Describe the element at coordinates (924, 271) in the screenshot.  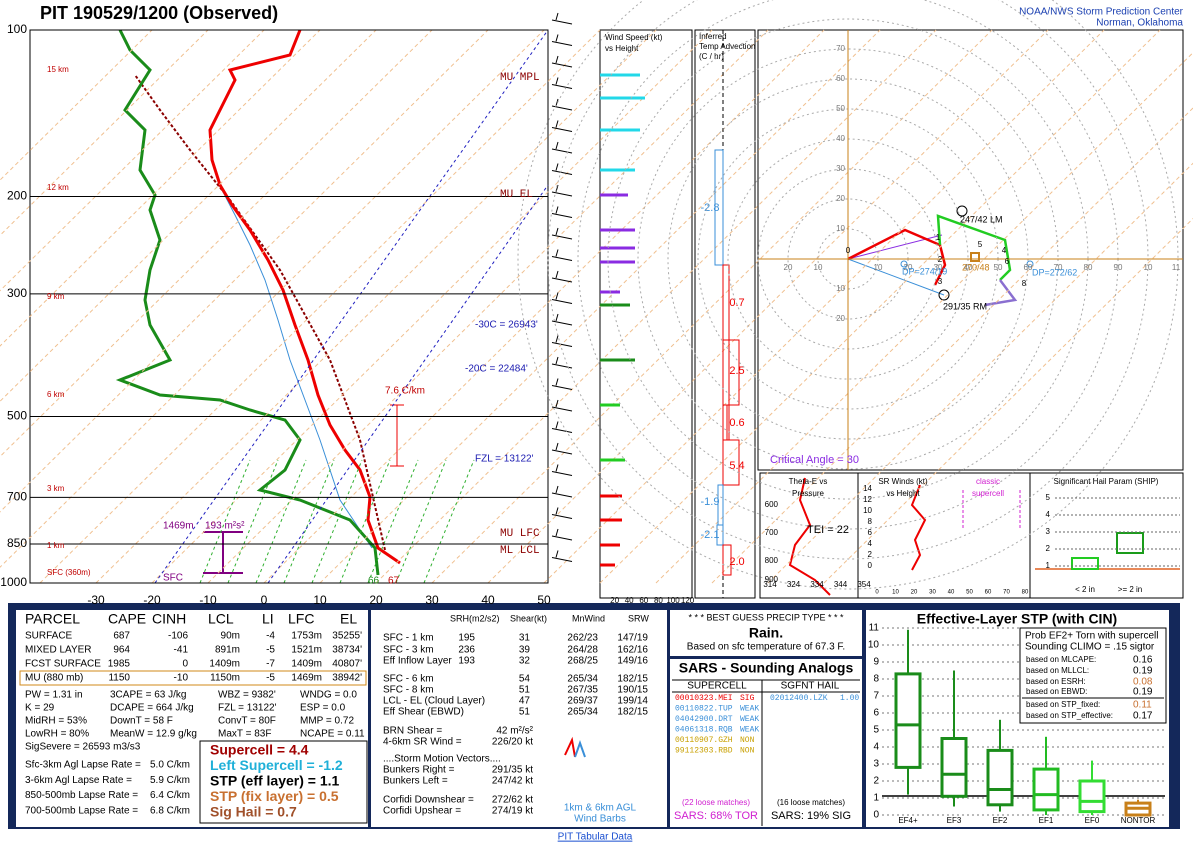
I see `dp-label: DP=274/19` at that location.